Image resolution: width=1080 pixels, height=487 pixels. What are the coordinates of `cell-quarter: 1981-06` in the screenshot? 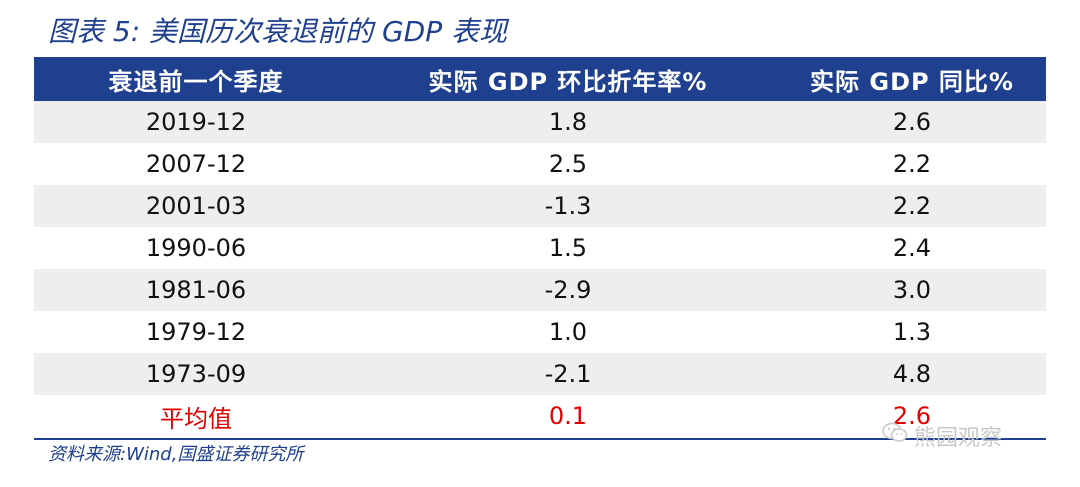 It's located at (196, 290).